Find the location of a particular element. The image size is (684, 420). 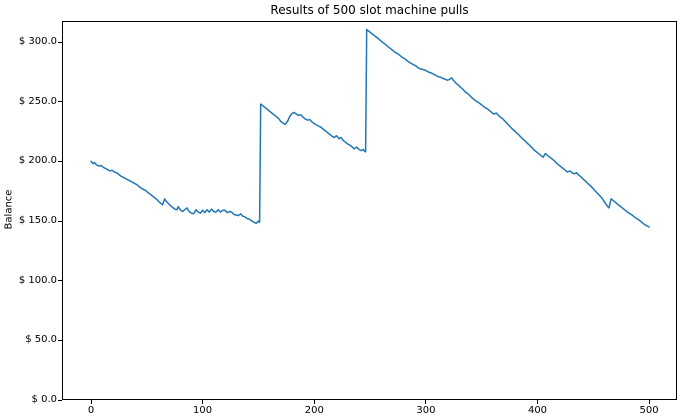

y-tick-label: $ 150.0 is located at coordinates (37, 220).